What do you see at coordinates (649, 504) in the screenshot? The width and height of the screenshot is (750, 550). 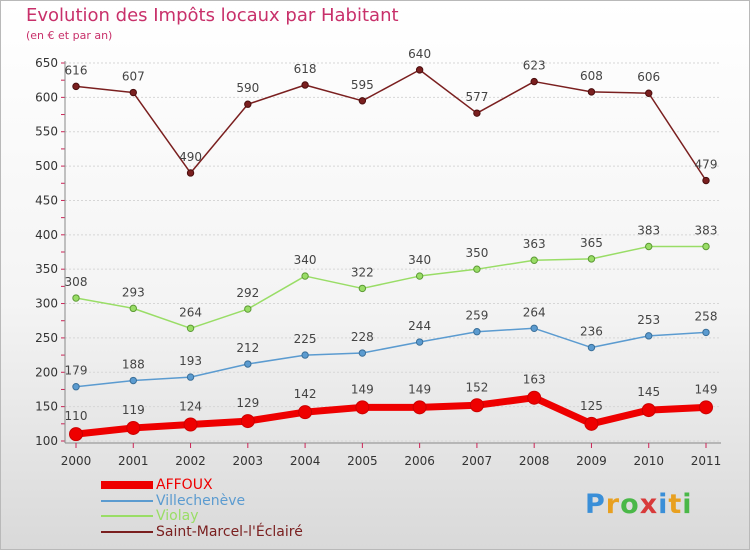 I see `logo-letter: x` at bounding box center [649, 504].